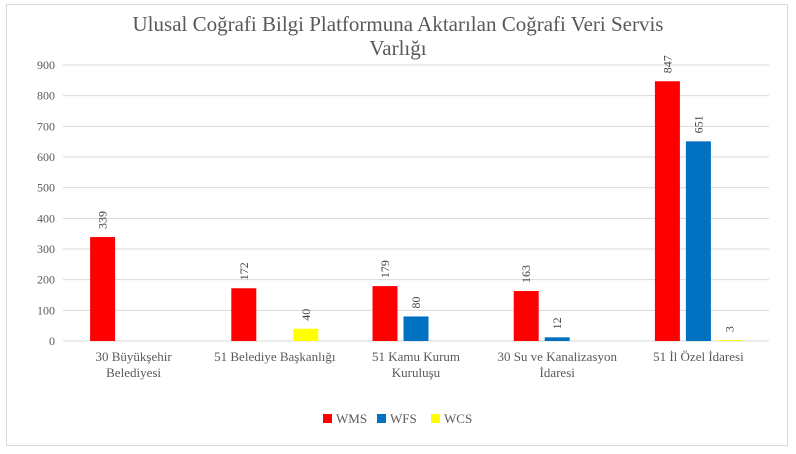 The image size is (796, 454). What do you see at coordinates (397, 48) in the screenshot?
I see `chart-title-line: Varlığı` at bounding box center [397, 48].